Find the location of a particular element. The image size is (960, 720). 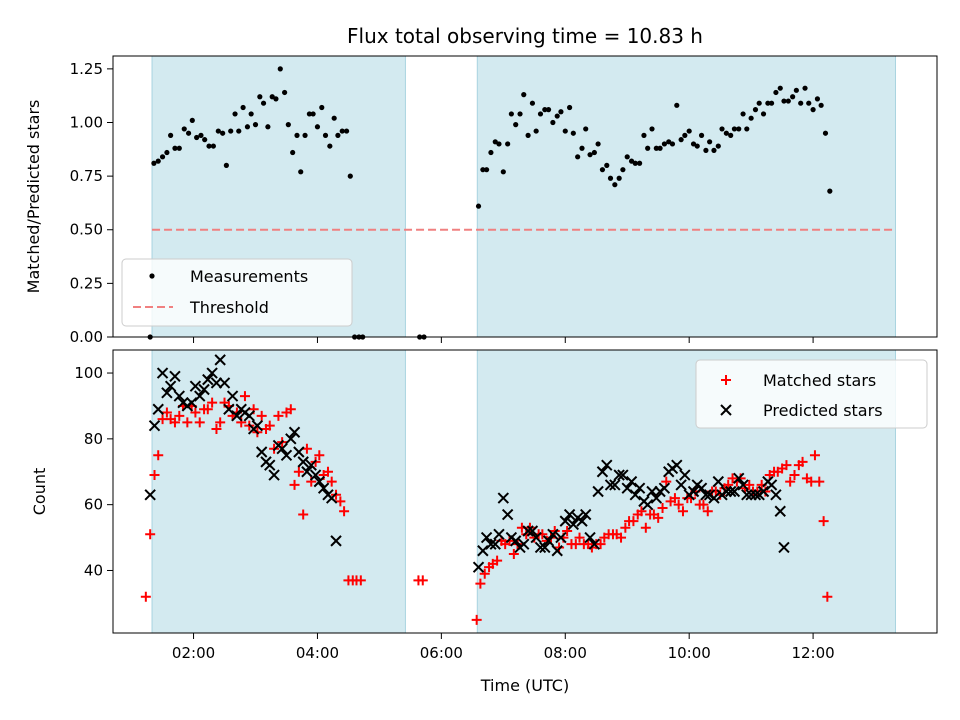

x-tick-label-3: 08:00 is located at coordinates (565, 653).